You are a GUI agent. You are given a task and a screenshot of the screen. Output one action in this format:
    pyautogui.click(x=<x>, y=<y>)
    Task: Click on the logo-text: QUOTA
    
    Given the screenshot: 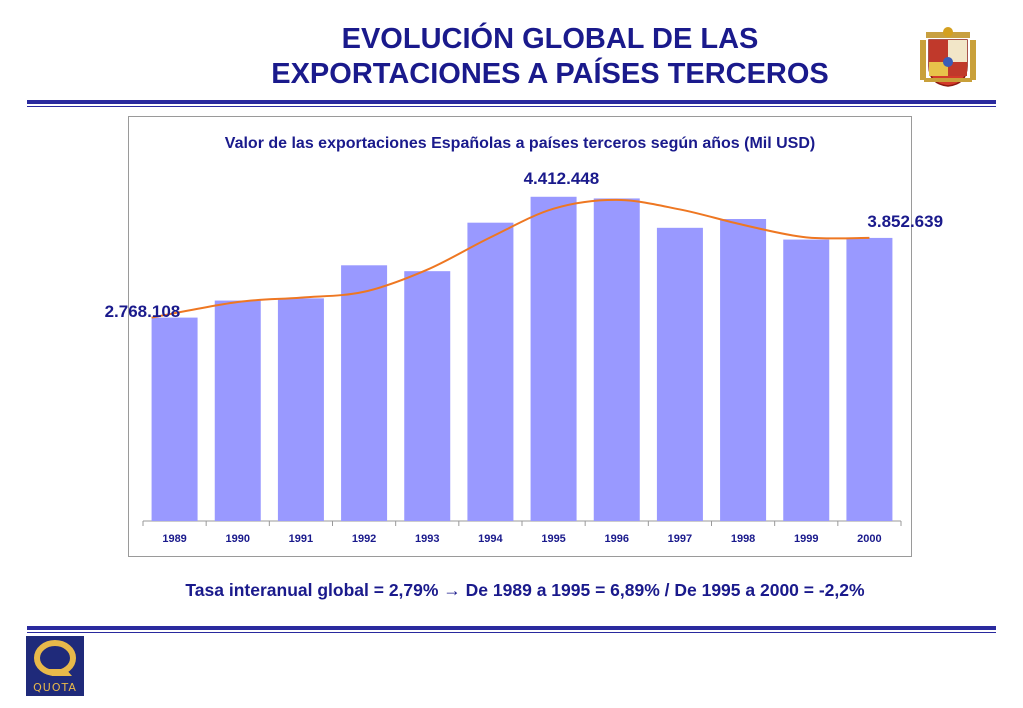 What is the action you would take?
    pyautogui.click(x=55, y=687)
    